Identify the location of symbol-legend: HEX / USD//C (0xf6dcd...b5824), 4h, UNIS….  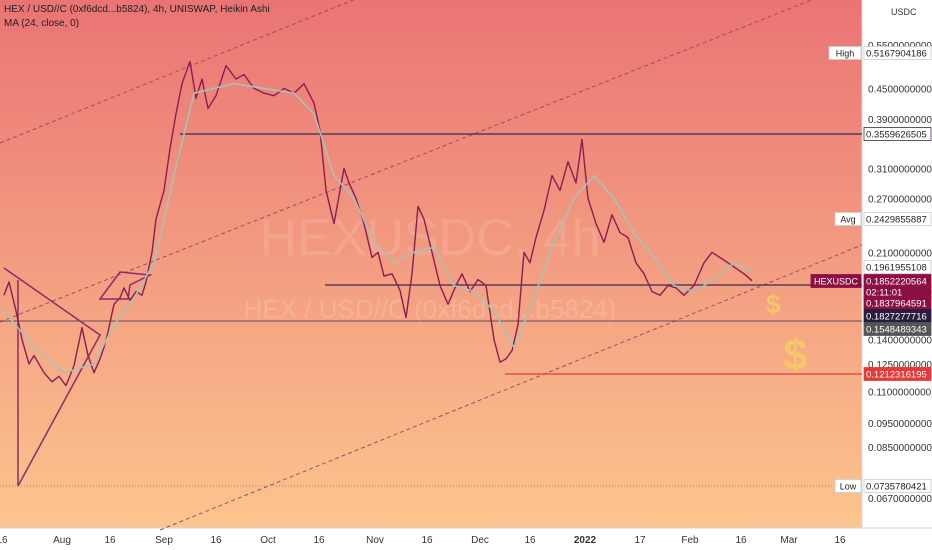
(137, 9).